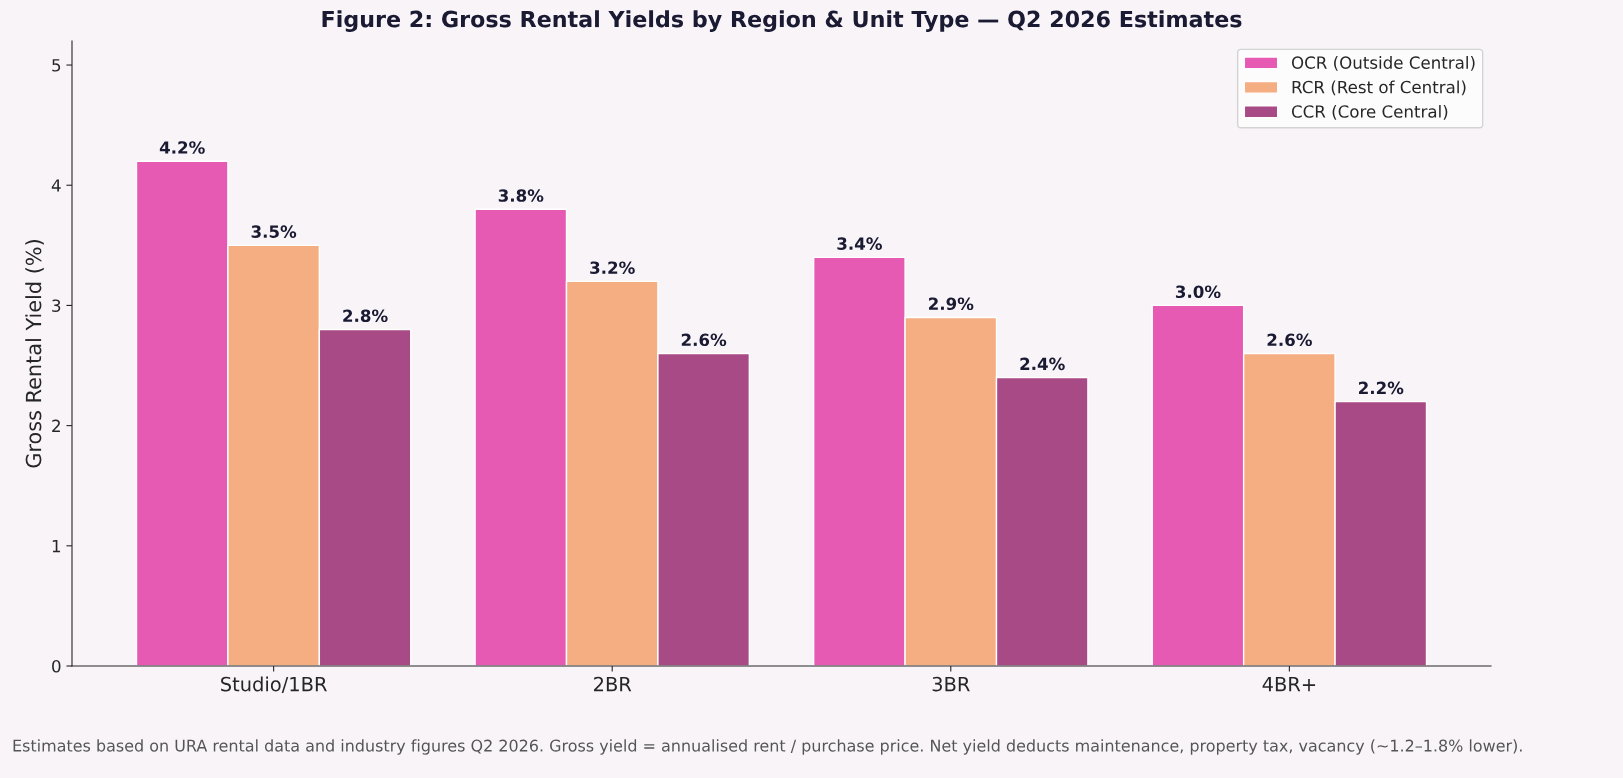  Describe the element at coordinates (1042, 364) in the screenshot. I see `data-label: 2.4%` at that location.